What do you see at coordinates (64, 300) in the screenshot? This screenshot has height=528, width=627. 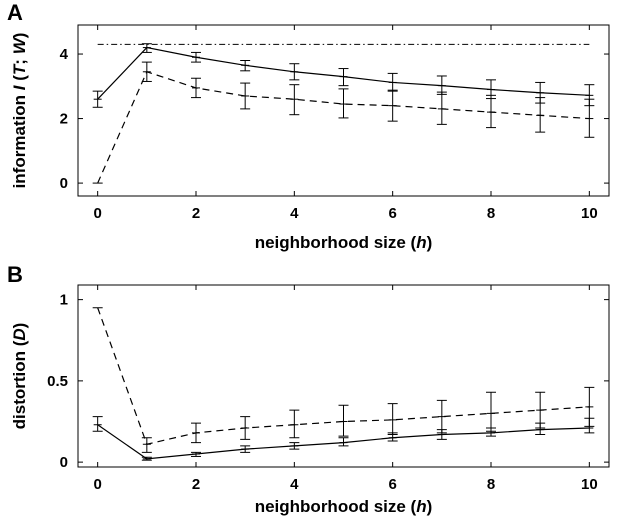 I see `y-tick-label: 1` at bounding box center [64, 300].